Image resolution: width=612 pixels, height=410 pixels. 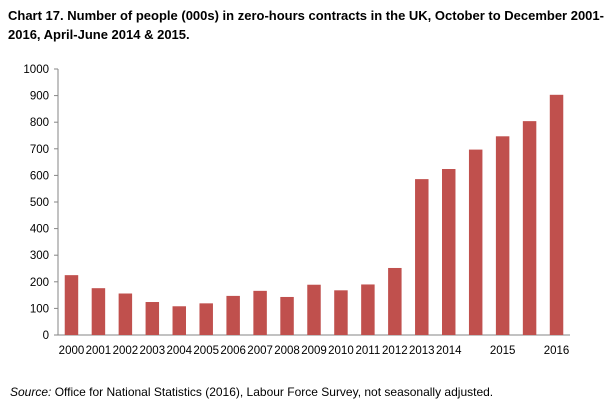 I want to click on x-tick-label: 2008, so click(x=287, y=351).